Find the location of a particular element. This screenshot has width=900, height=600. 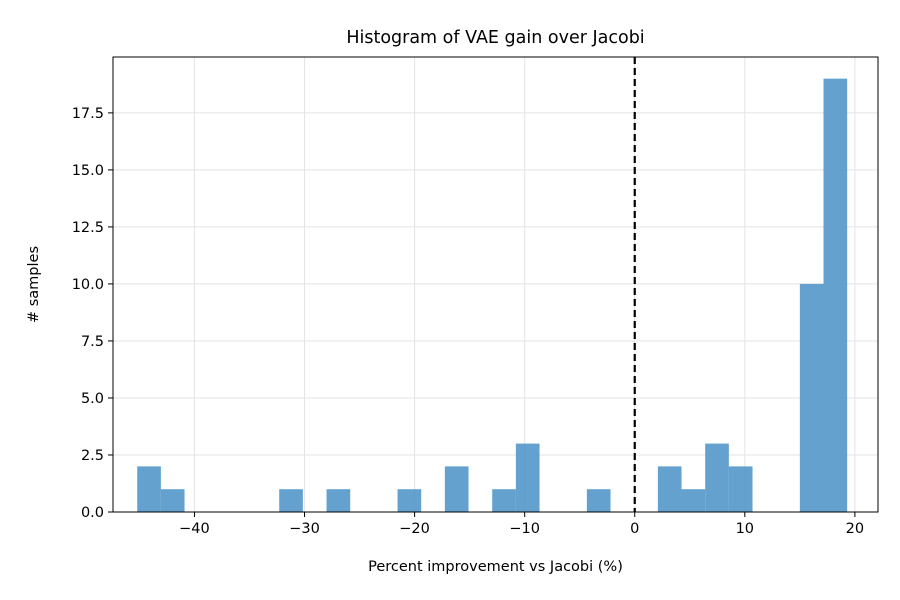

x-tick-label: −20 is located at coordinates (414, 529).